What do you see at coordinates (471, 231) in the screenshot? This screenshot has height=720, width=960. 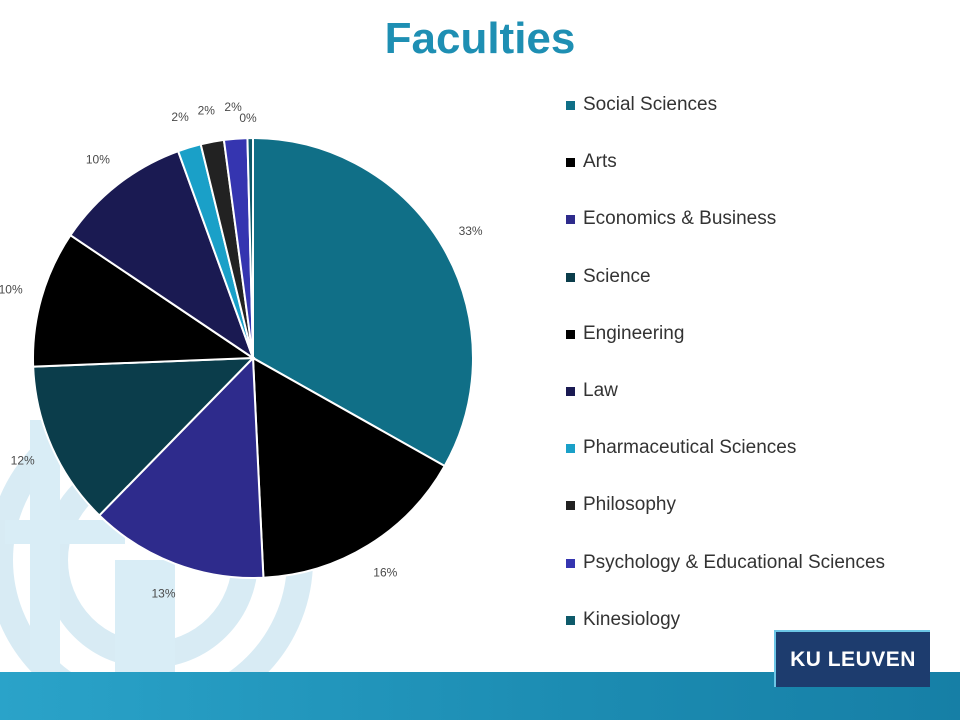 I see `data-label-1: 33%` at bounding box center [471, 231].